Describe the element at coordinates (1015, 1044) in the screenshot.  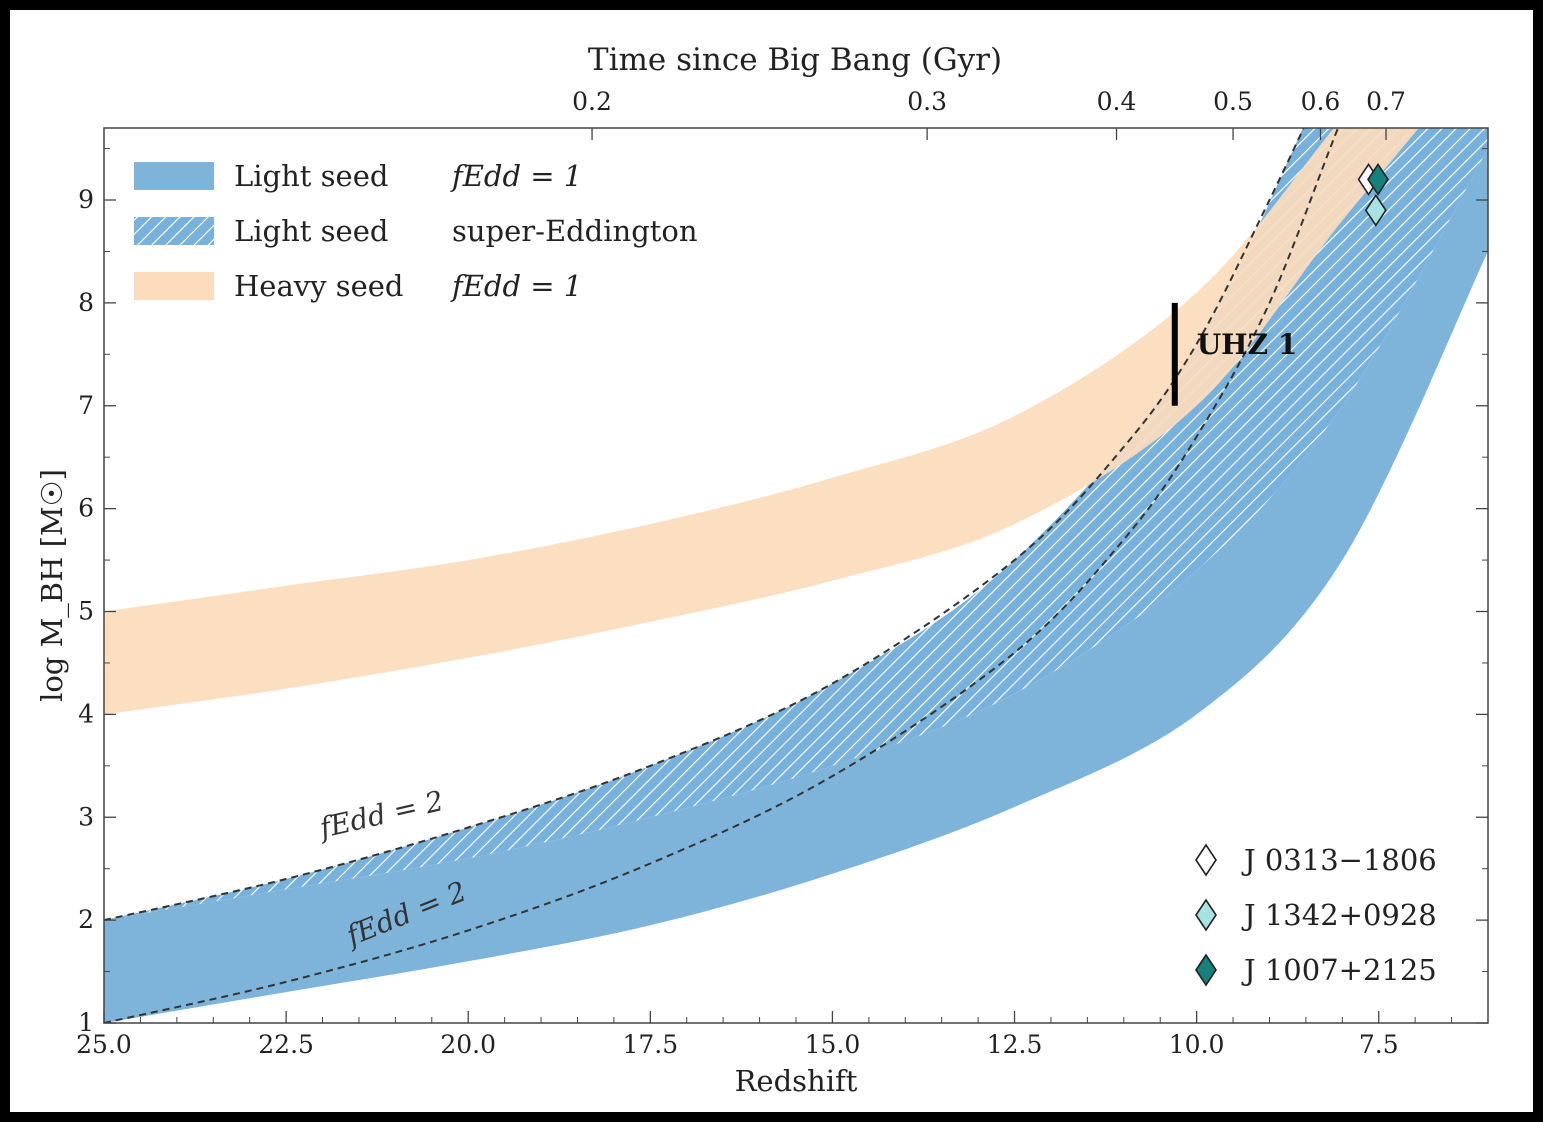
I see `x-tick-label: 12.5` at that location.